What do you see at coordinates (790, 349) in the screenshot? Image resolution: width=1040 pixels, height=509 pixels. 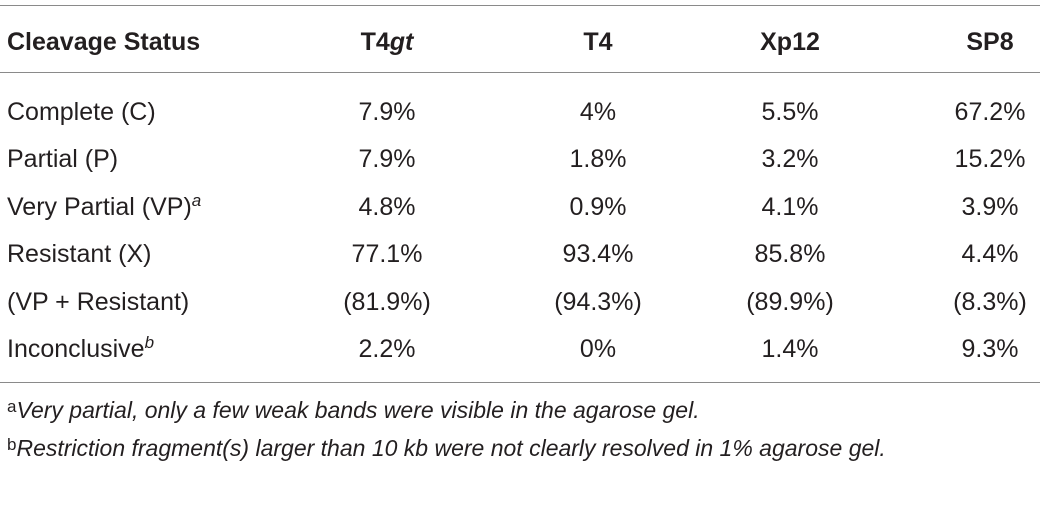 I see `cell-value: 1.4%` at bounding box center [790, 349].